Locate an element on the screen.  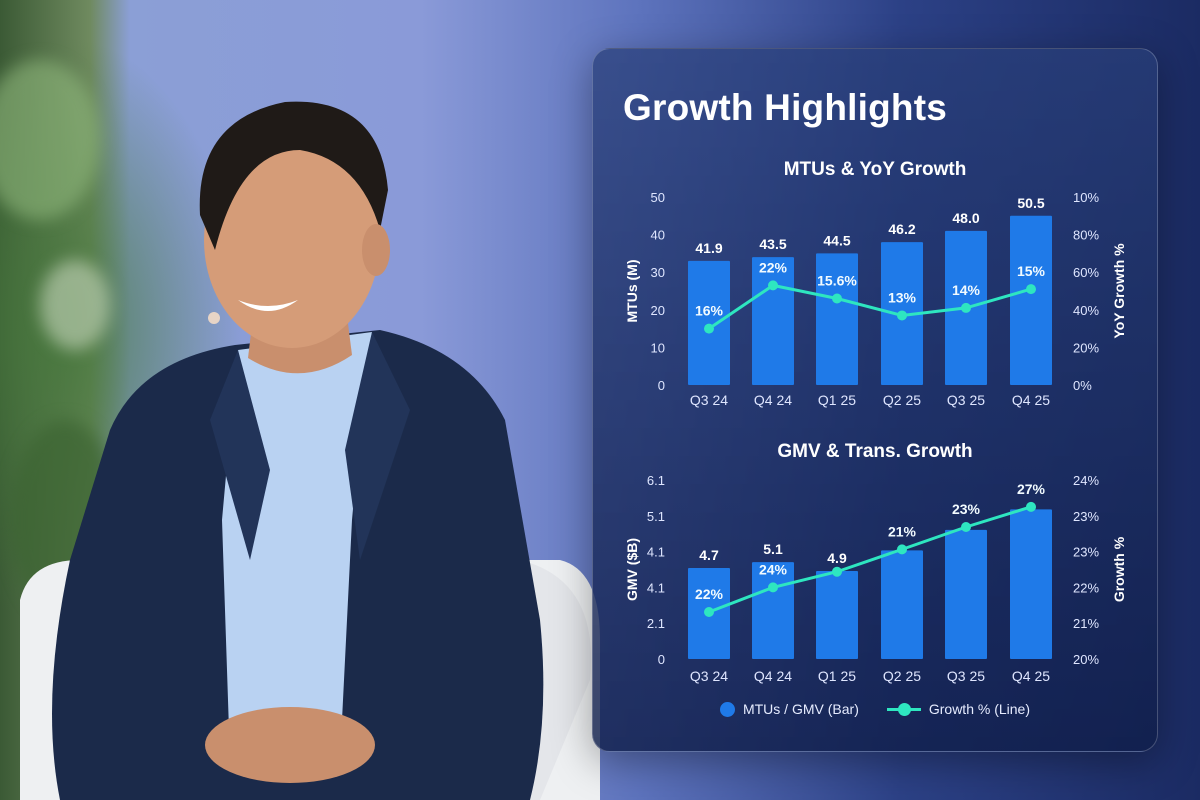
legend-item-bar: MTUs / GMV (Bar) is located at coordinates (789, 709).